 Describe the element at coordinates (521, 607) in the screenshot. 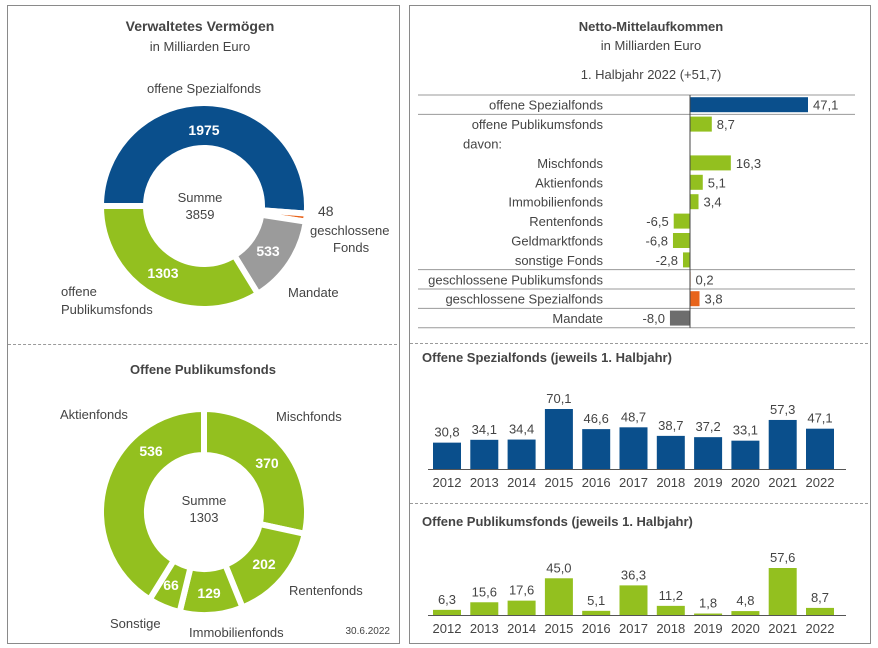

I see `bar-2014` at that location.